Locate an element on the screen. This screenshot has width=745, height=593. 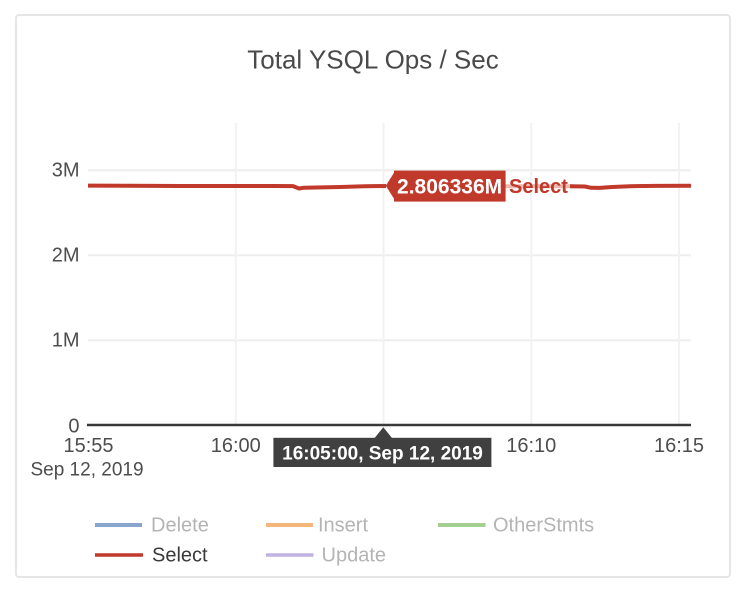
svg-text: Insert is located at coordinates (343, 526).